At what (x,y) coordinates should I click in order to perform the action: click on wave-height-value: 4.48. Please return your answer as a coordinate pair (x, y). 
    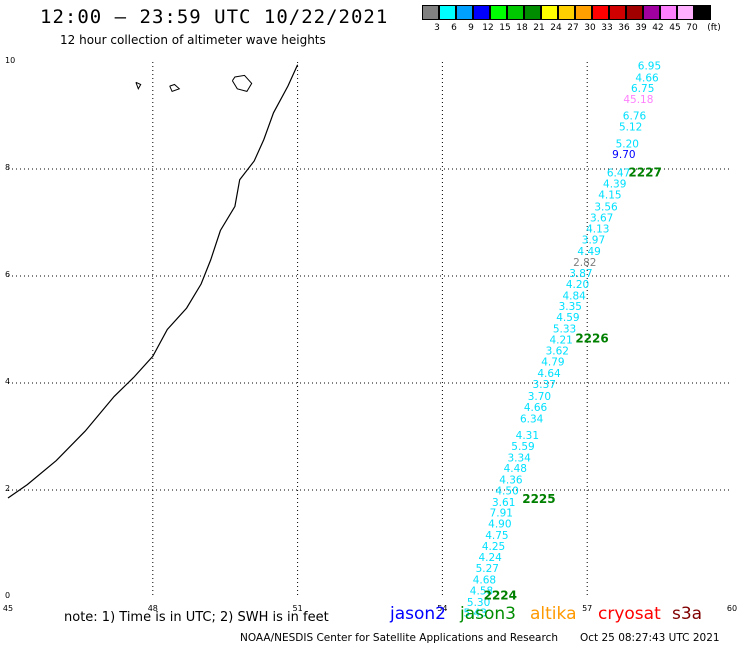
    Looking at the image, I should click on (515, 469).